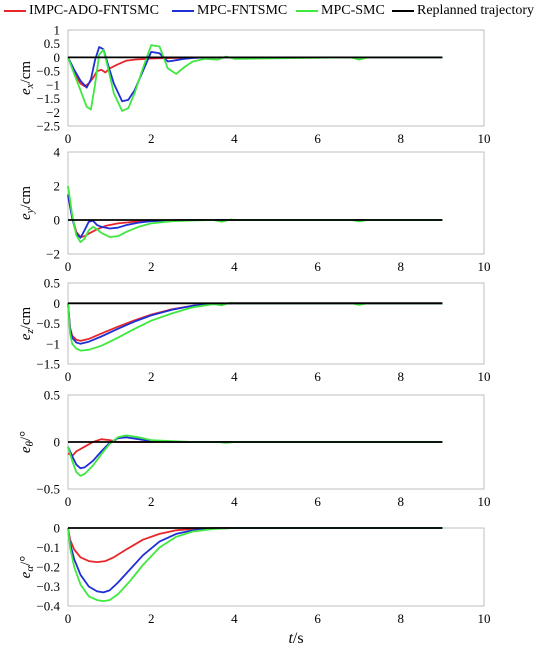 The width and height of the screenshot is (550, 651). I want to click on y-tick-label: −2.5, so click(48, 126).